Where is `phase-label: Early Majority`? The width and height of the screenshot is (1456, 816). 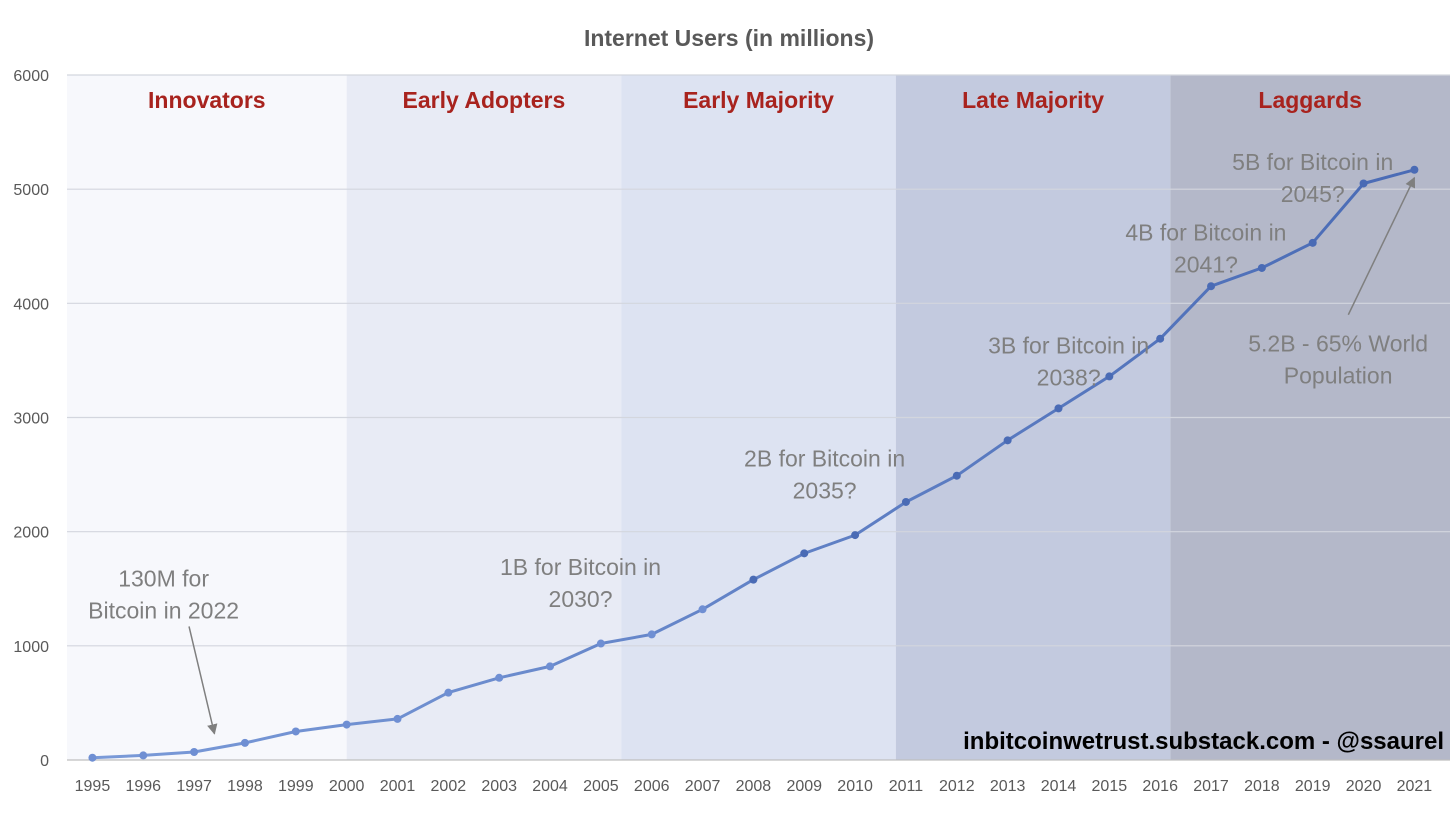 phase-label: Early Majority is located at coordinates (758, 100).